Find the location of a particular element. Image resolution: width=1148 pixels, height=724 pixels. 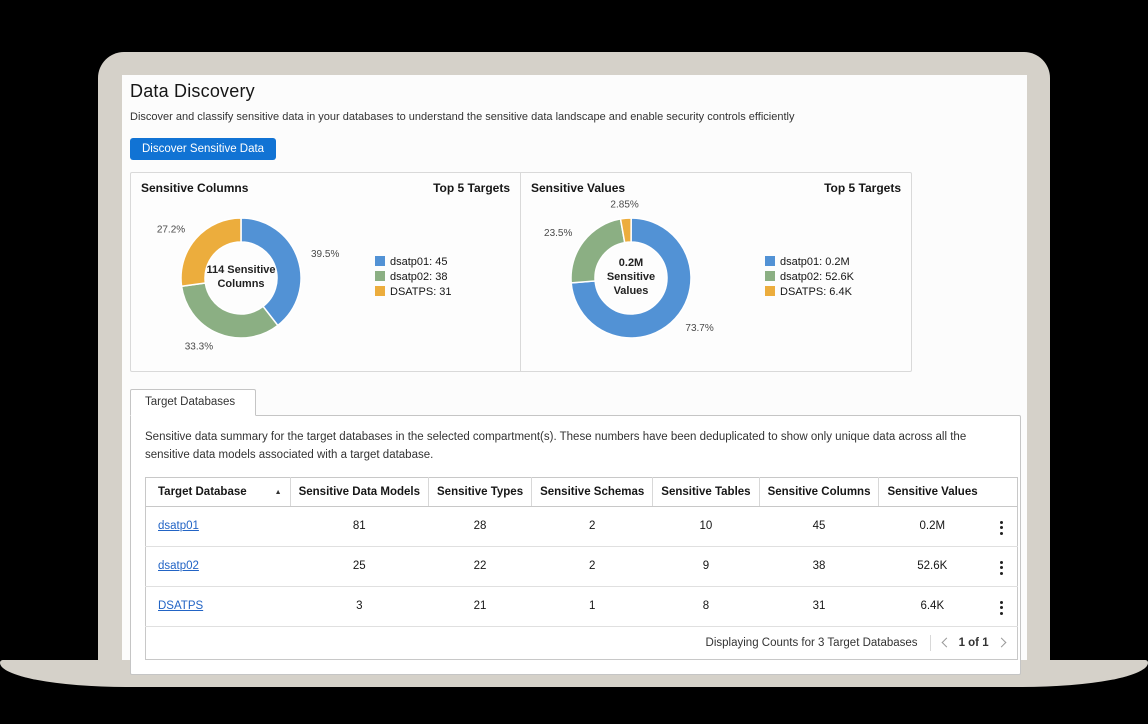

sensitive-values-donut-chart: 73.7% 23.5% 2.85% 0.2M Sensitive Values is located at coordinates (641, 277).